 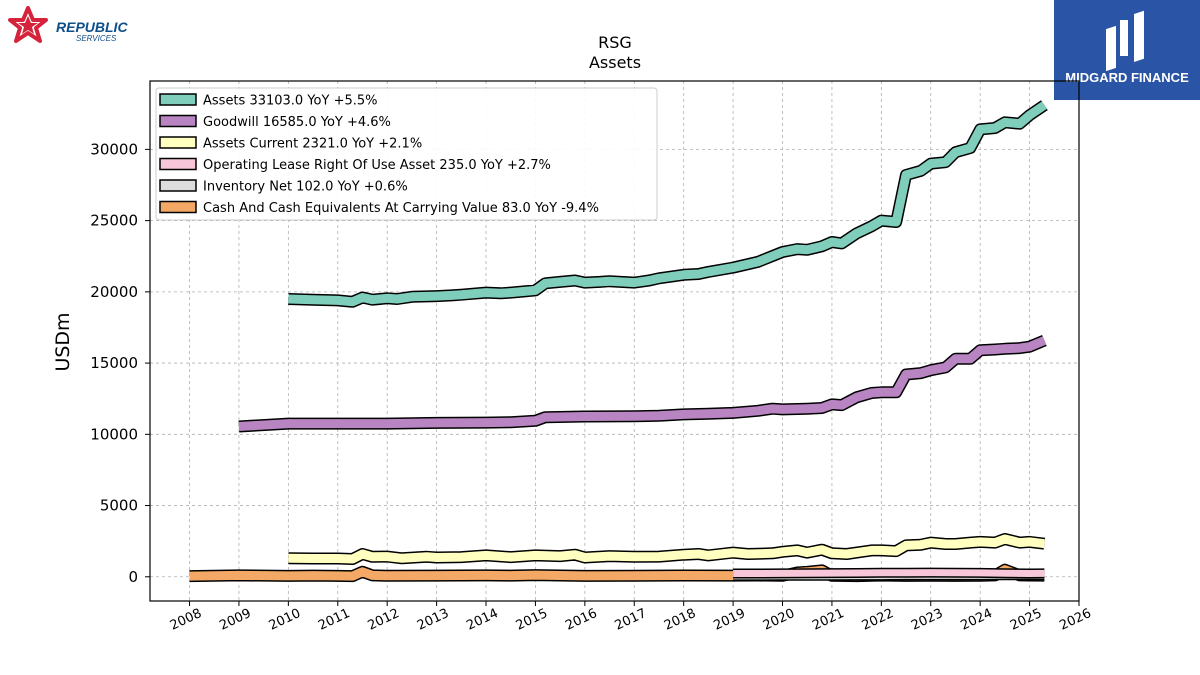 What do you see at coordinates (305, 187) in the screenshot?
I see `legend-entry: Inventory Net 102.0 YoY +0.6%` at bounding box center [305, 187].